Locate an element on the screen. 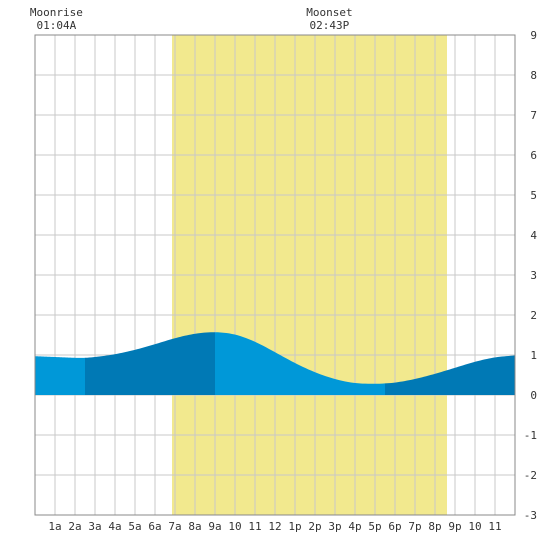 Image resolution: width=550 pixels, height=550 pixels. y-tick-label: 1 is located at coordinates (533, 355).